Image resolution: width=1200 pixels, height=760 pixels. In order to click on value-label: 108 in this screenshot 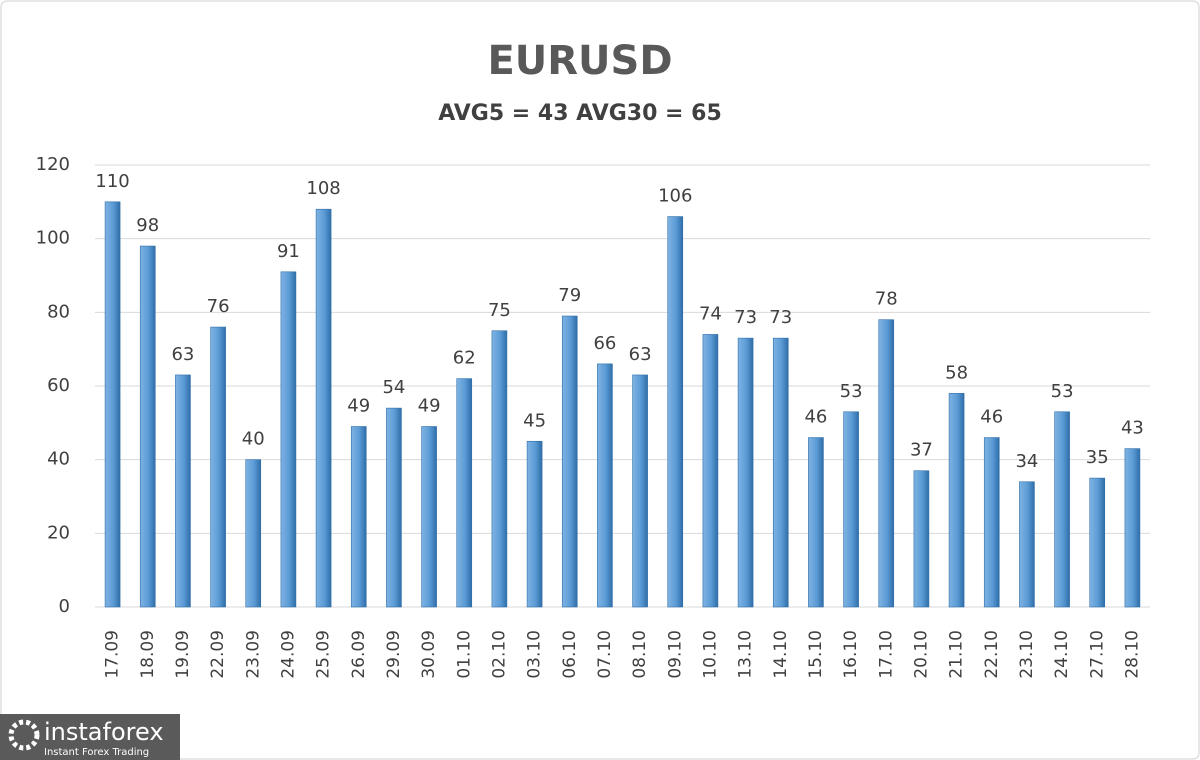, I will do `click(323, 188)`.